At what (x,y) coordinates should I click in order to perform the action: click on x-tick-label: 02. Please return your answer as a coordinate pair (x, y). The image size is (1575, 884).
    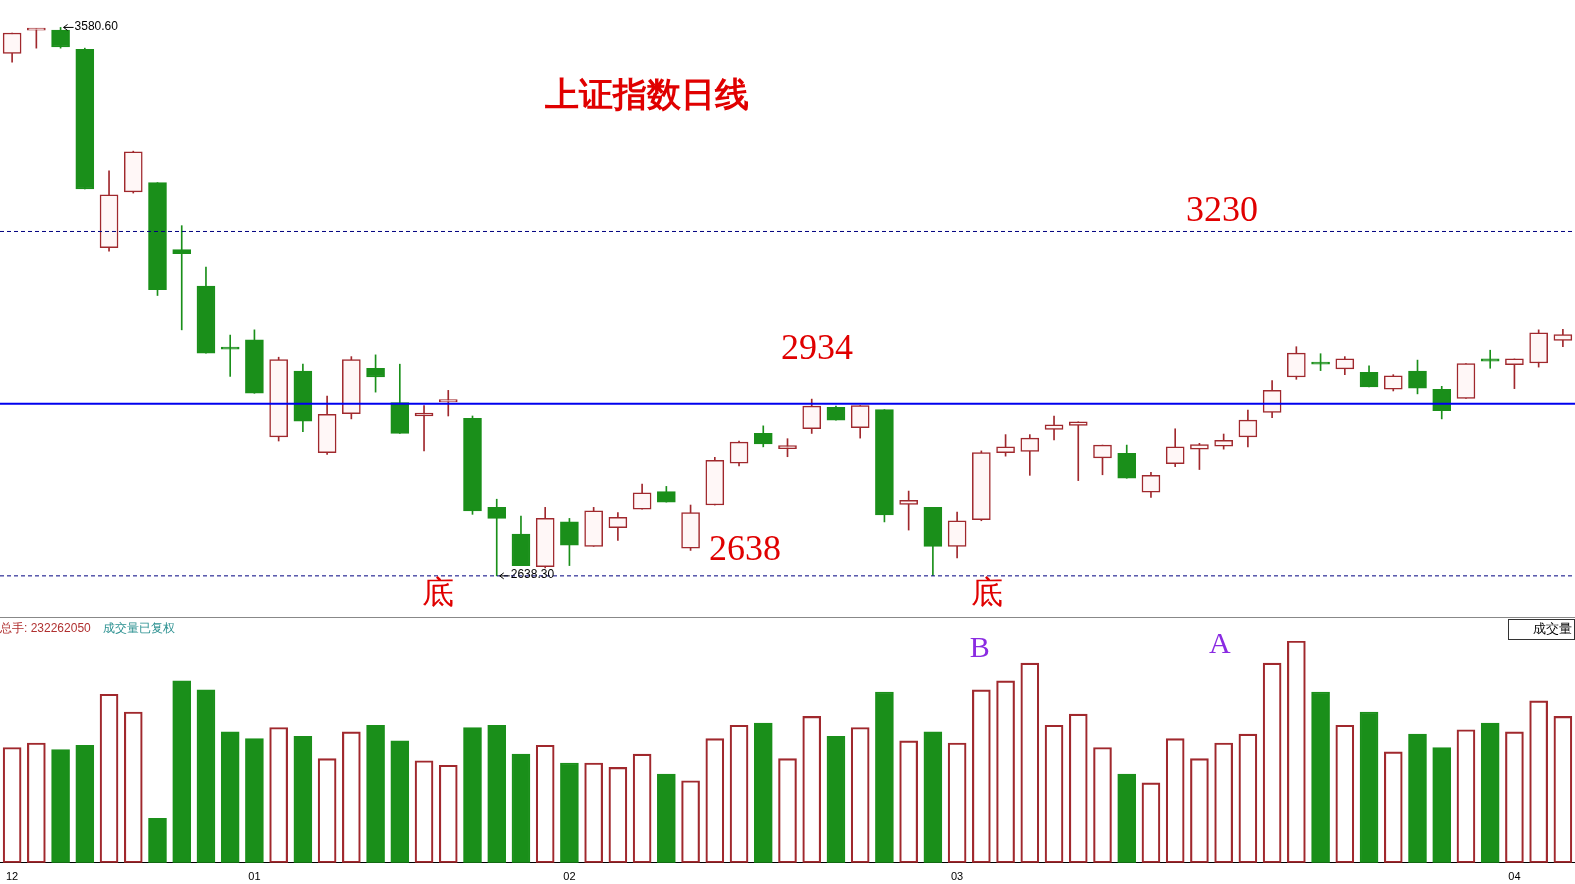
    Looking at the image, I should click on (569, 876).